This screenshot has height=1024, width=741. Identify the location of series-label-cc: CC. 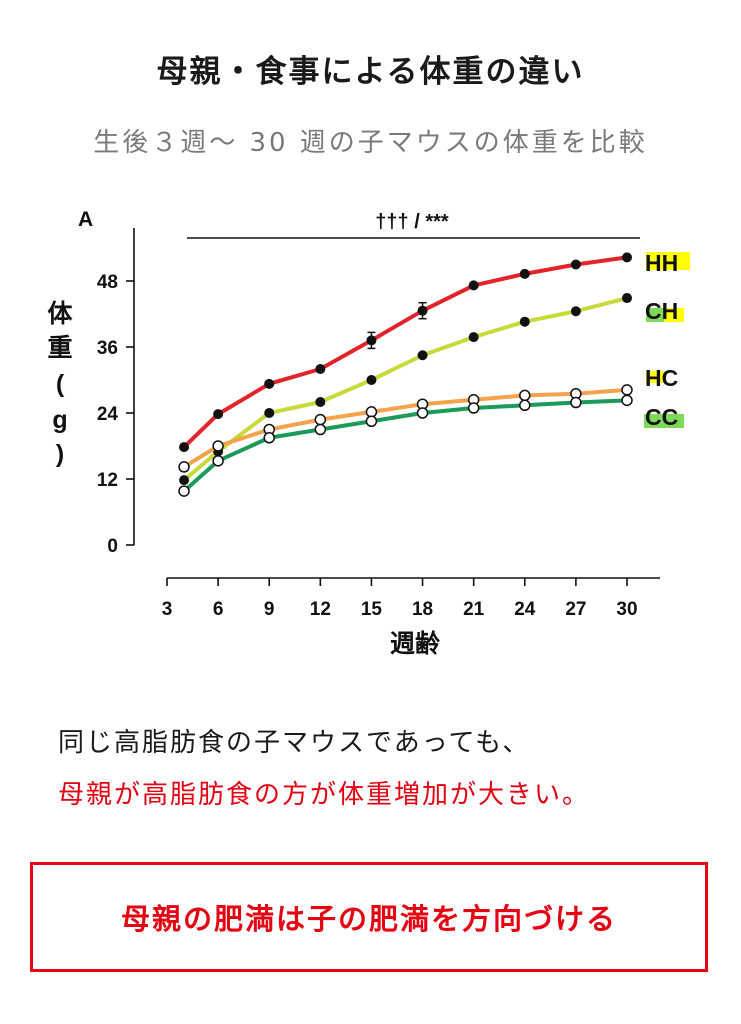
(664, 417).